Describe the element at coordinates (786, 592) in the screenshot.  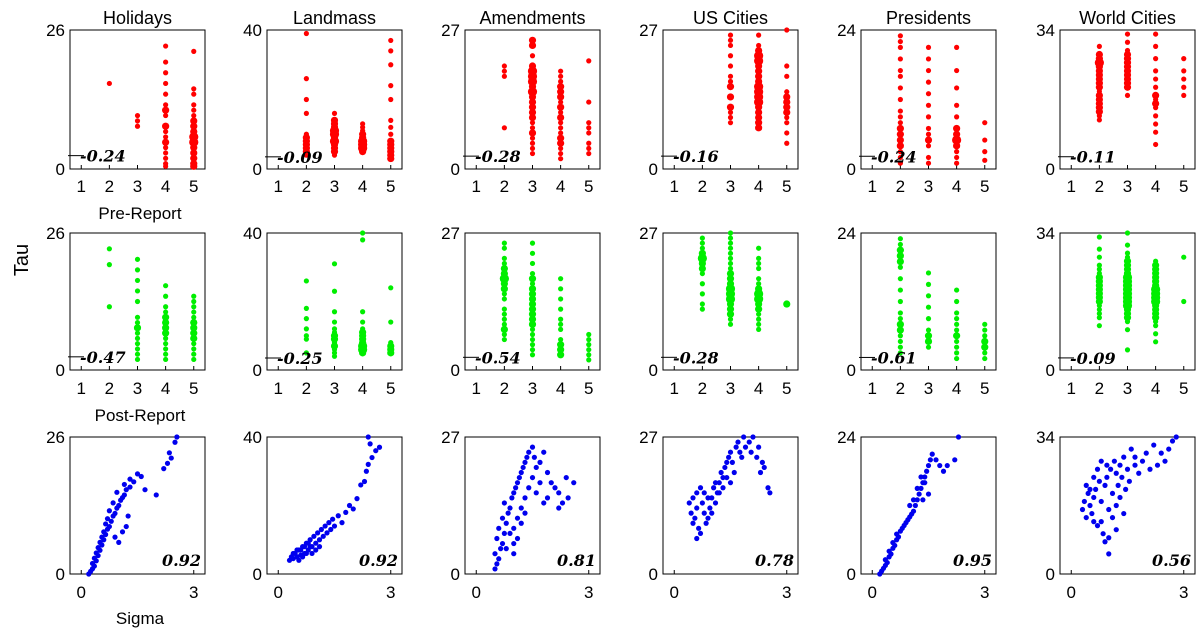
I see `panel-sigma-us-cities-xtick-label: 3` at that location.